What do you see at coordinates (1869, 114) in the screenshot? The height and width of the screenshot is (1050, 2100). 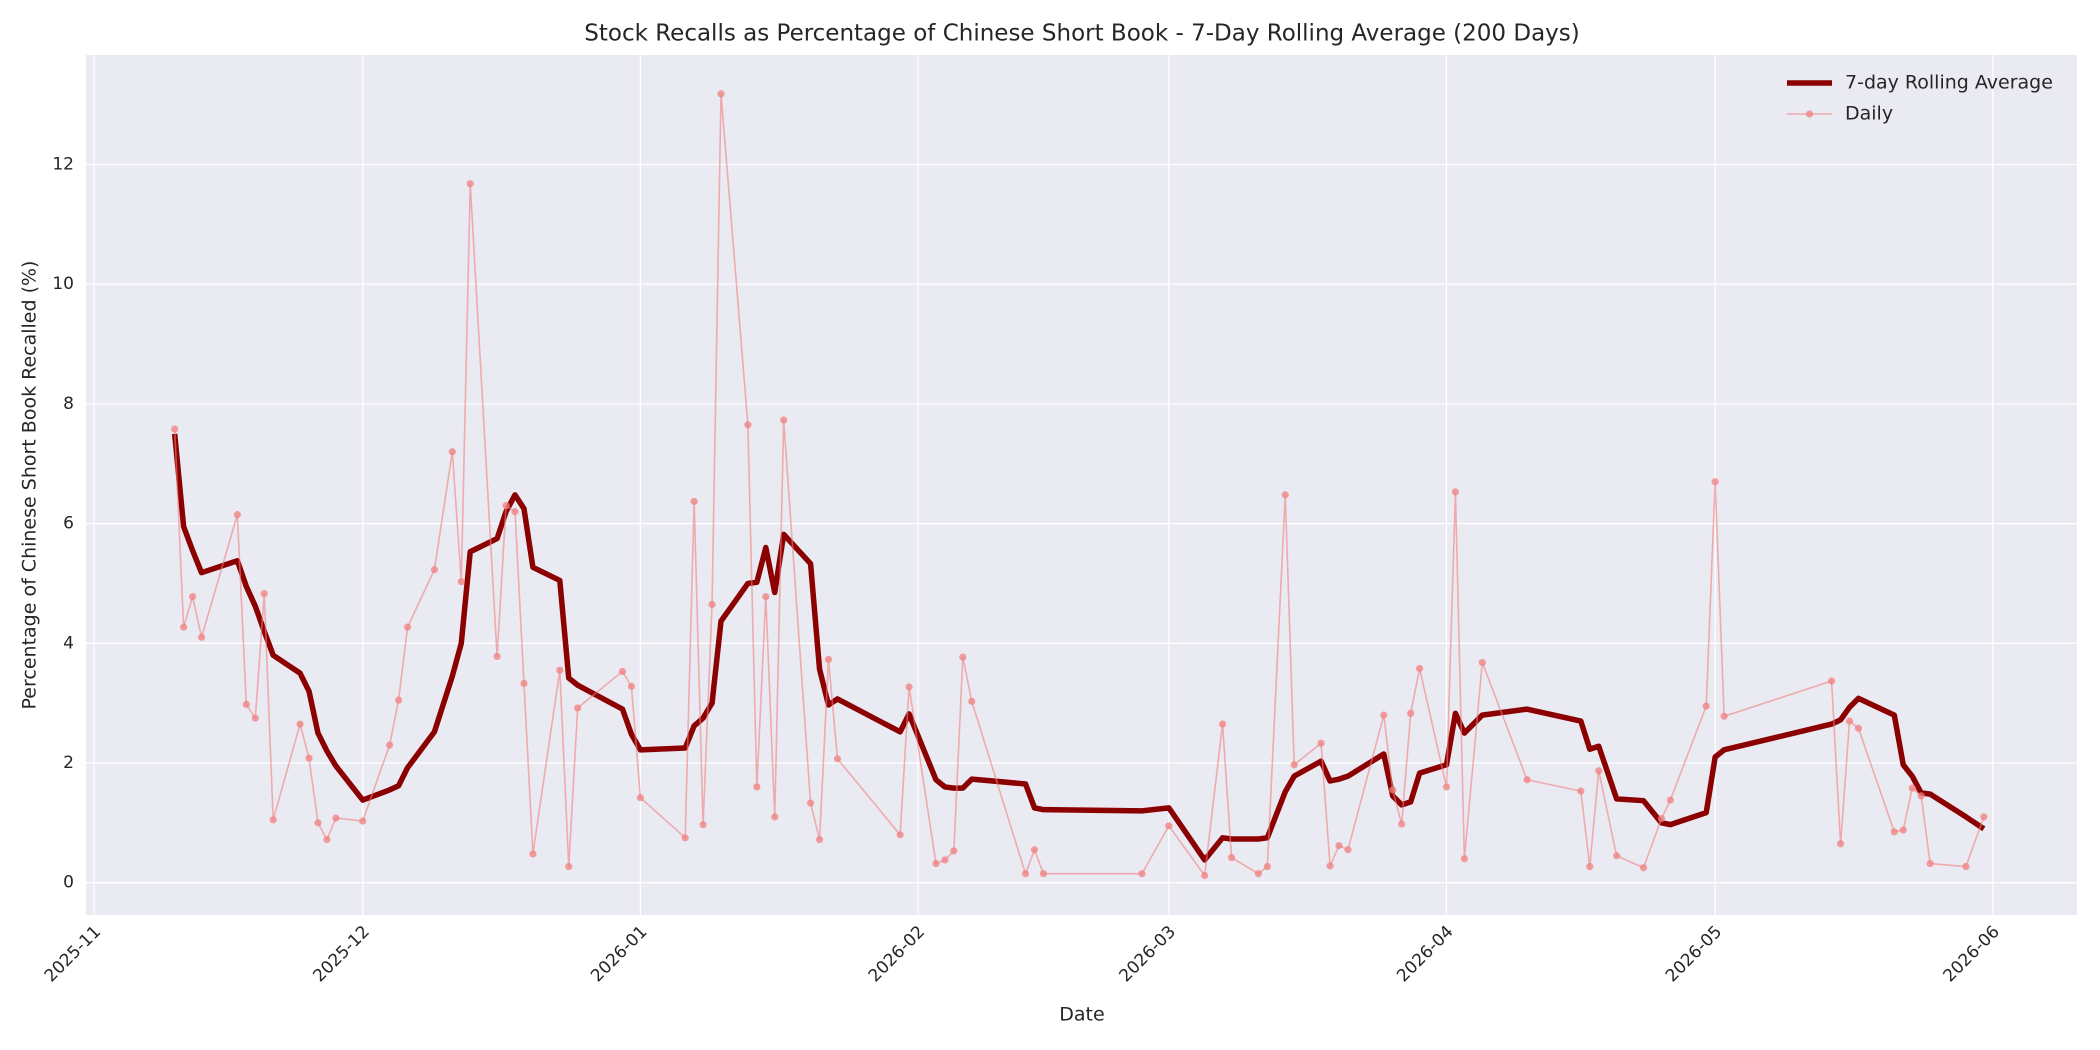 I see `legend-label: Daily` at bounding box center [1869, 114].